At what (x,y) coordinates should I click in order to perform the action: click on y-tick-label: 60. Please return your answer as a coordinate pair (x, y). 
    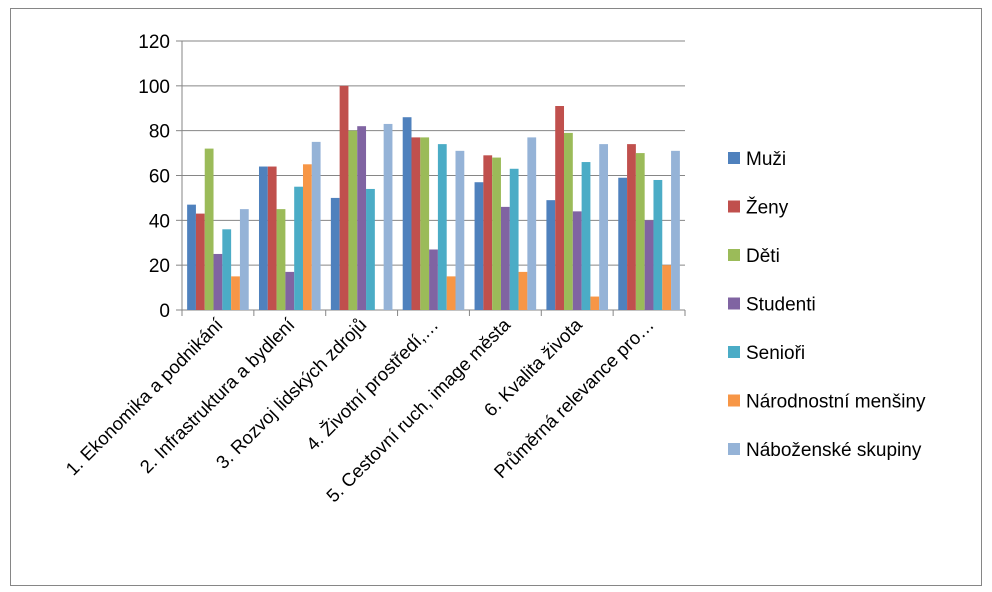
    Looking at the image, I should click on (159, 177).